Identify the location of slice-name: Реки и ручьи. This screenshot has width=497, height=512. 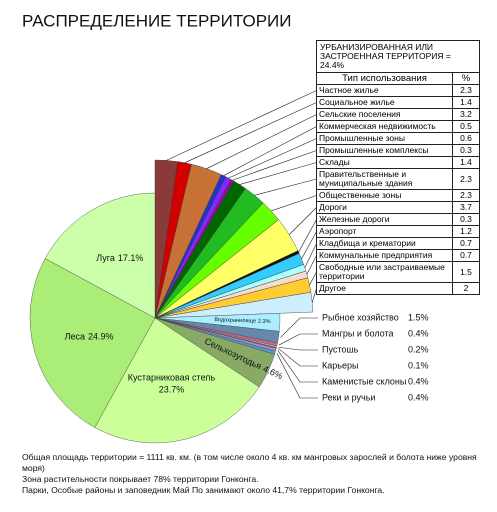
(348, 397).